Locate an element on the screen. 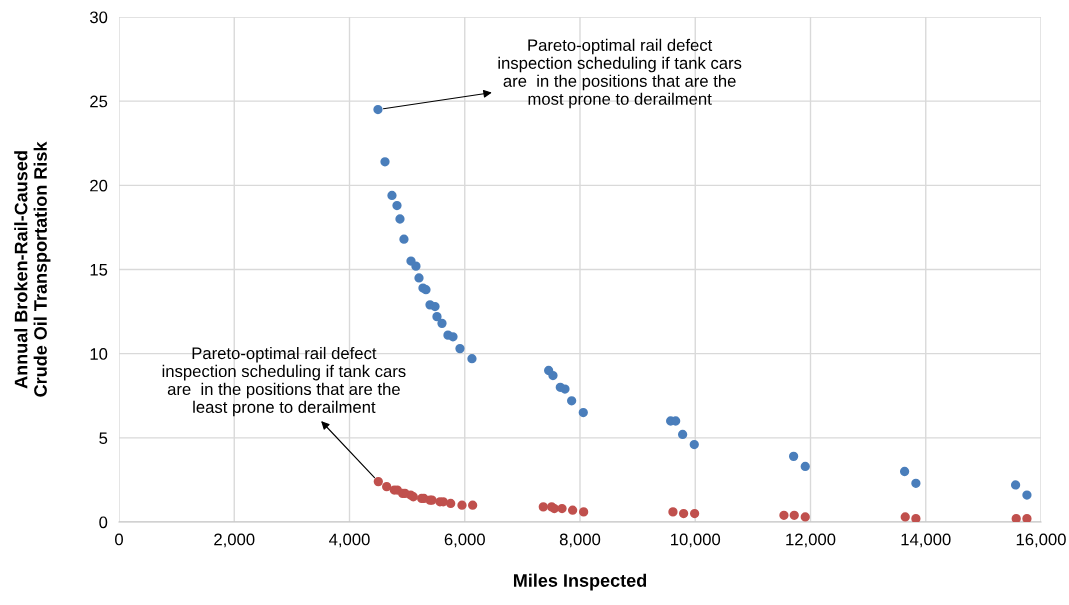  y-tick-label: 20 is located at coordinates (99, 185).